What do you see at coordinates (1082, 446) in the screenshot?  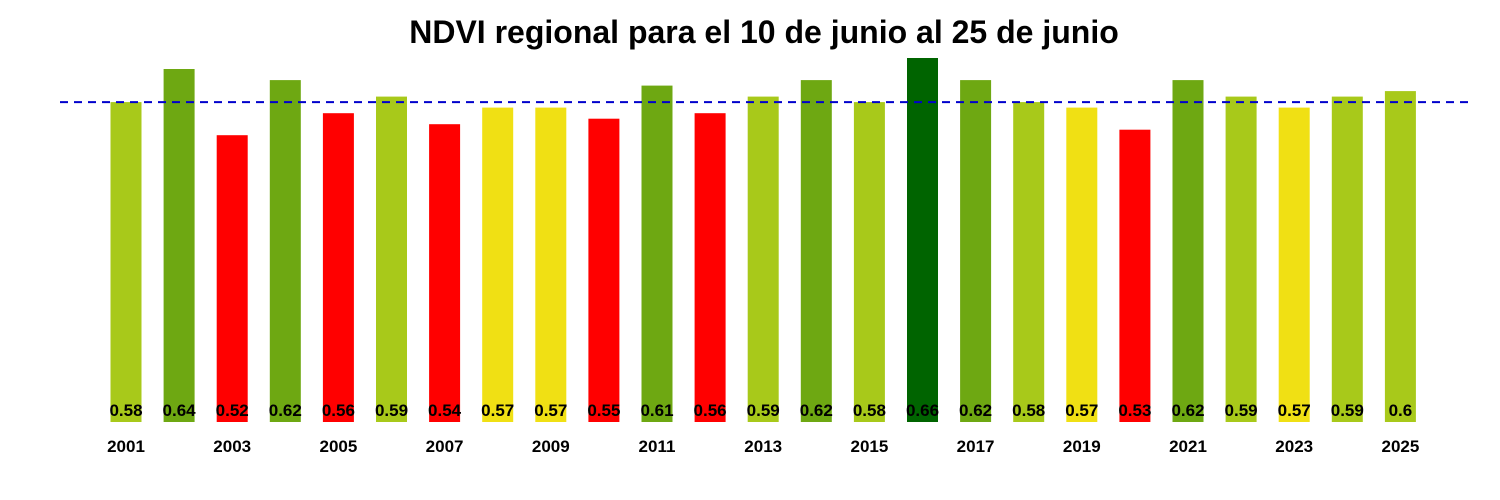 I see `x-tick-label-2019: 2019` at bounding box center [1082, 446].